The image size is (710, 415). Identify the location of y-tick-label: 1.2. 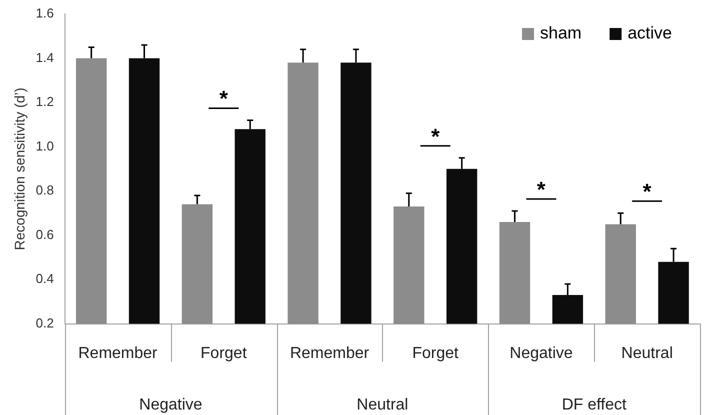
(45, 102).